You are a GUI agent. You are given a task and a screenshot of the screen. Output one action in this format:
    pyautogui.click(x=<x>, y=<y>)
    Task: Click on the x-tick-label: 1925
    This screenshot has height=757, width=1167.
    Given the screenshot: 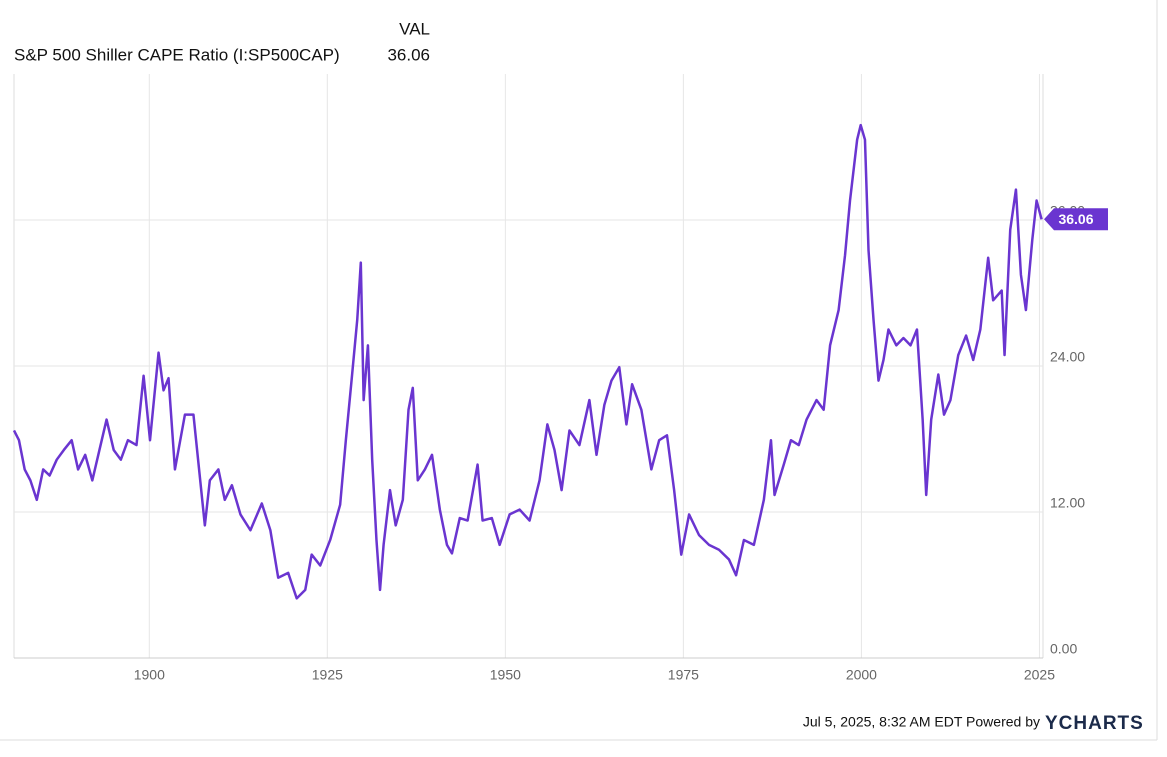 What is the action you would take?
    pyautogui.click(x=327, y=675)
    